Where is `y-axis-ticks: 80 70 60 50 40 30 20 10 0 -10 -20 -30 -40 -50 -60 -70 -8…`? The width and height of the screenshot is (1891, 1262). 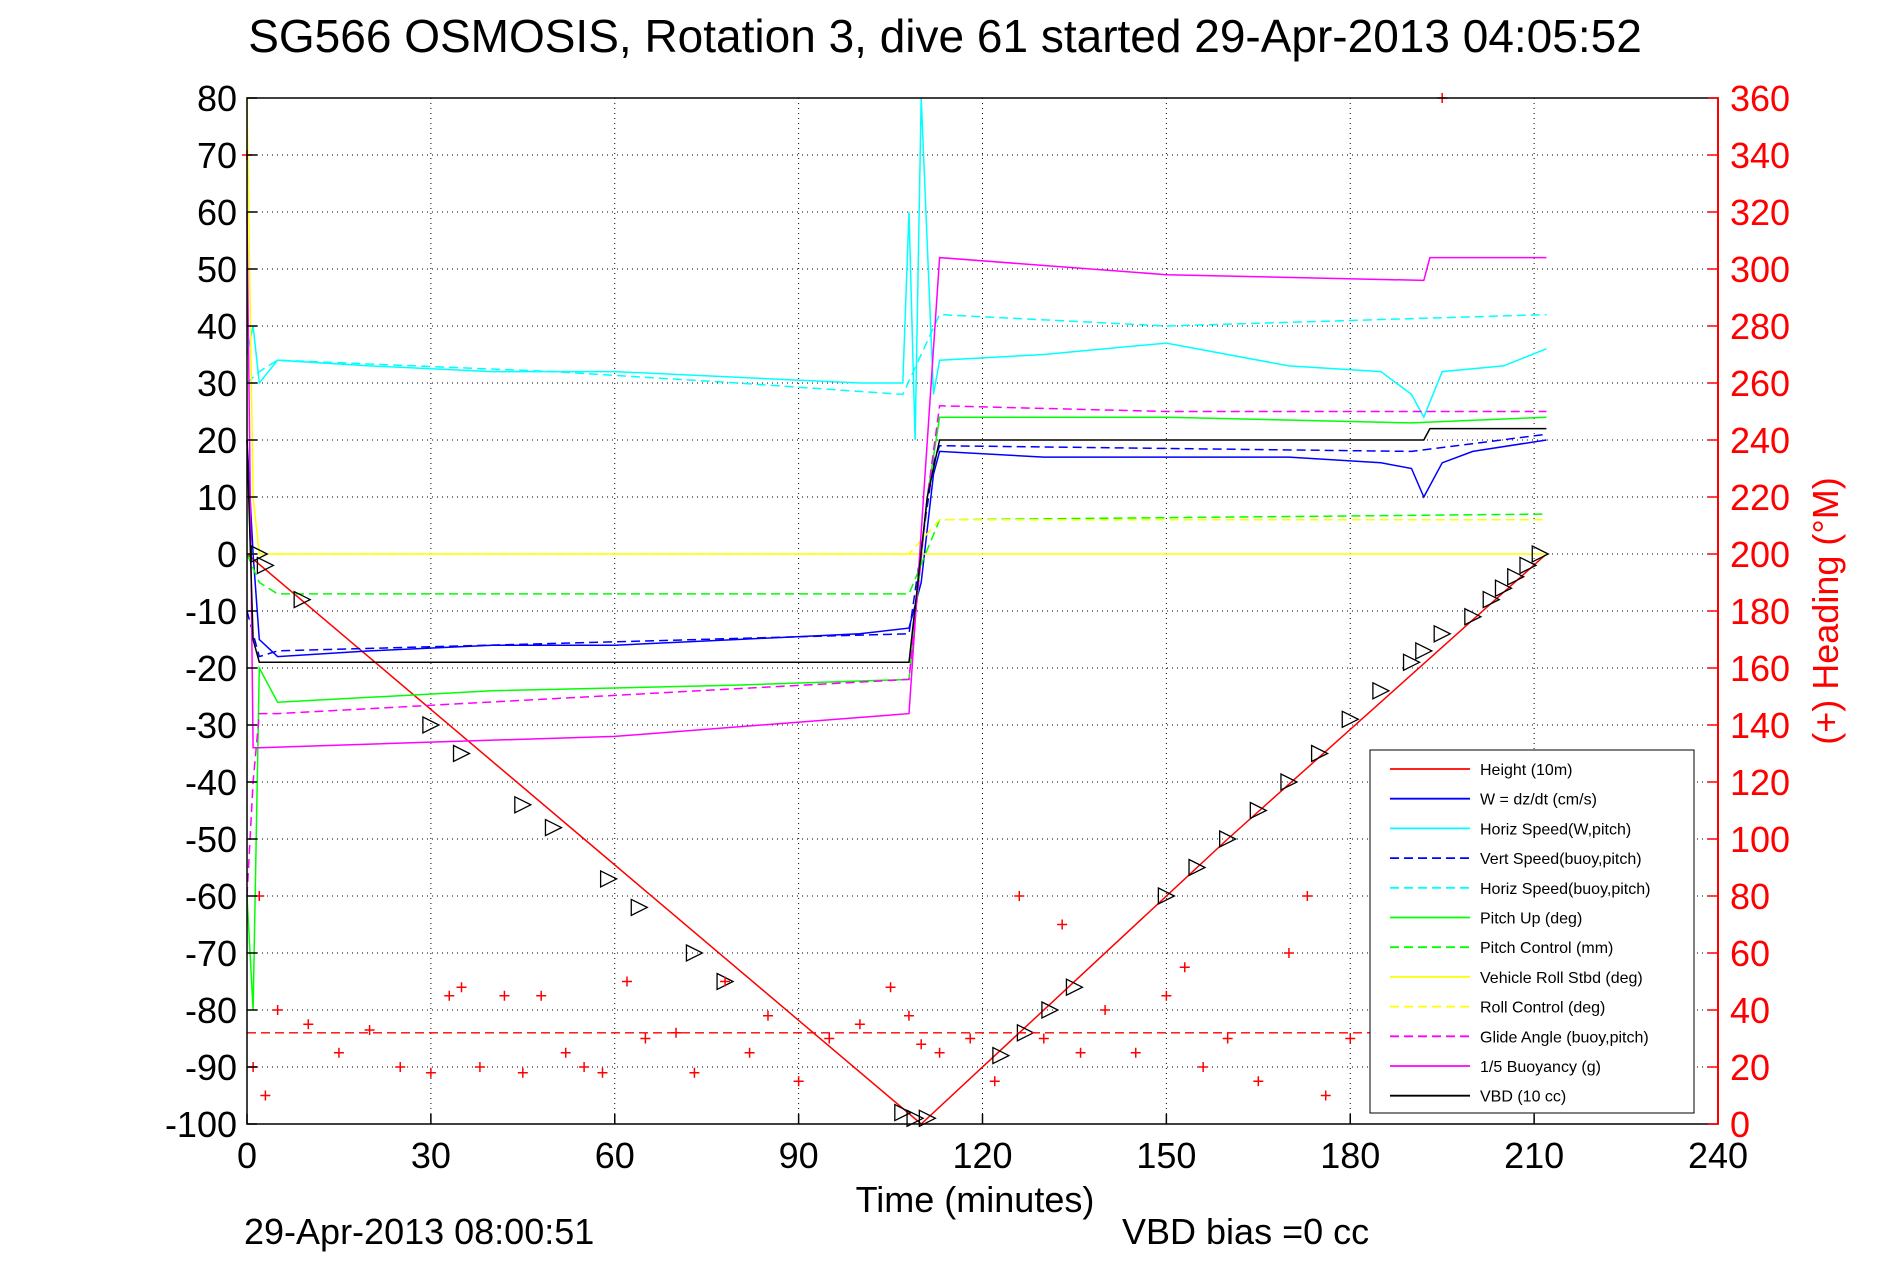 y-axis-ticks: 80 70 60 50 40 30 20 10 0 -10 -20 -30 -40 -50 -60 -70 -8… is located at coordinates (211, 611).